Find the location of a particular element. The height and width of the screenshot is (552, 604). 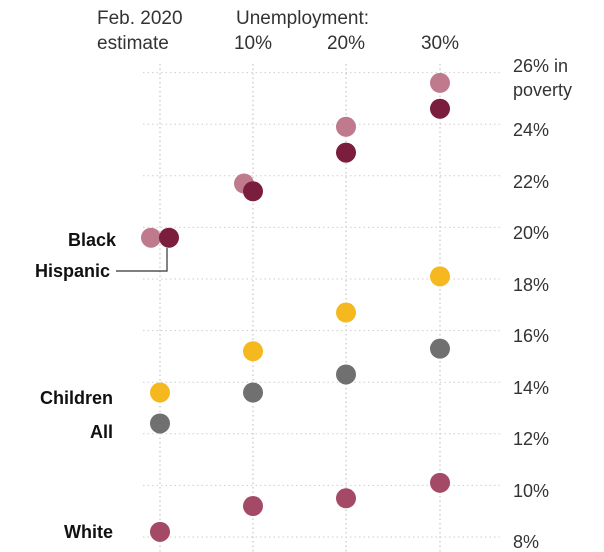

hispanic-leader-line is located at coordinates (142, 260).